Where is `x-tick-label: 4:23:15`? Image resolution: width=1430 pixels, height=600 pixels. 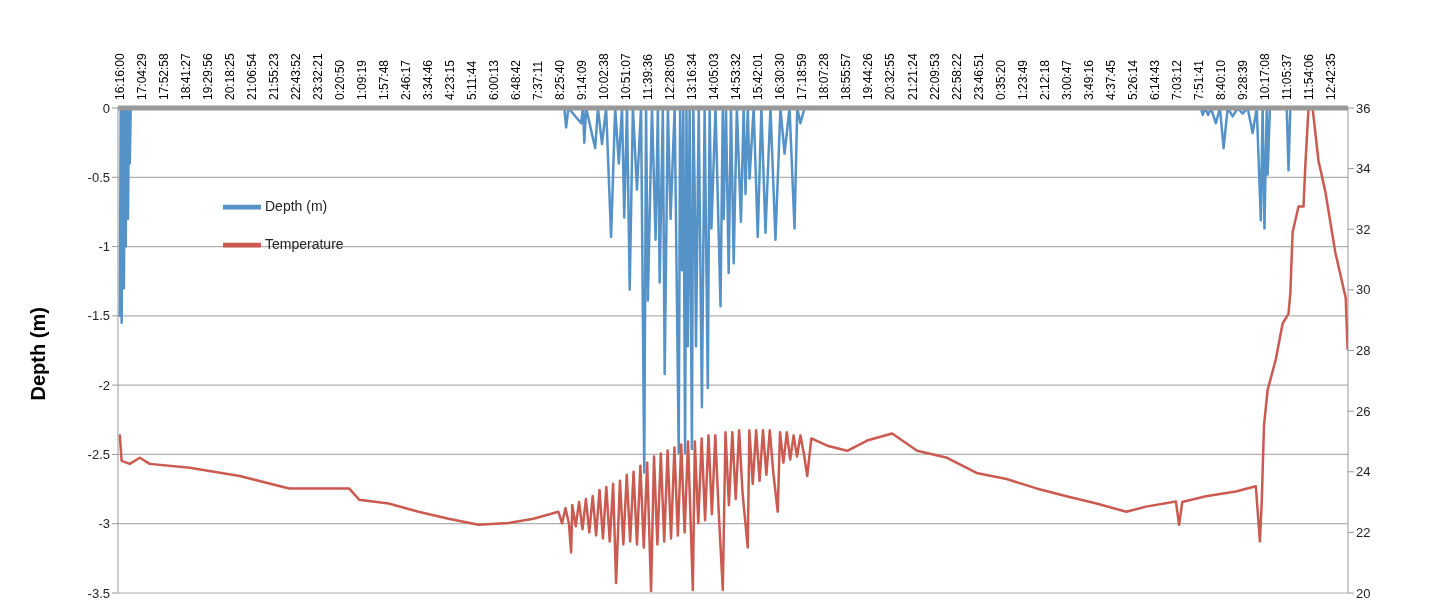
x-tick-label: 4:23:15 is located at coordinates (450, 79).